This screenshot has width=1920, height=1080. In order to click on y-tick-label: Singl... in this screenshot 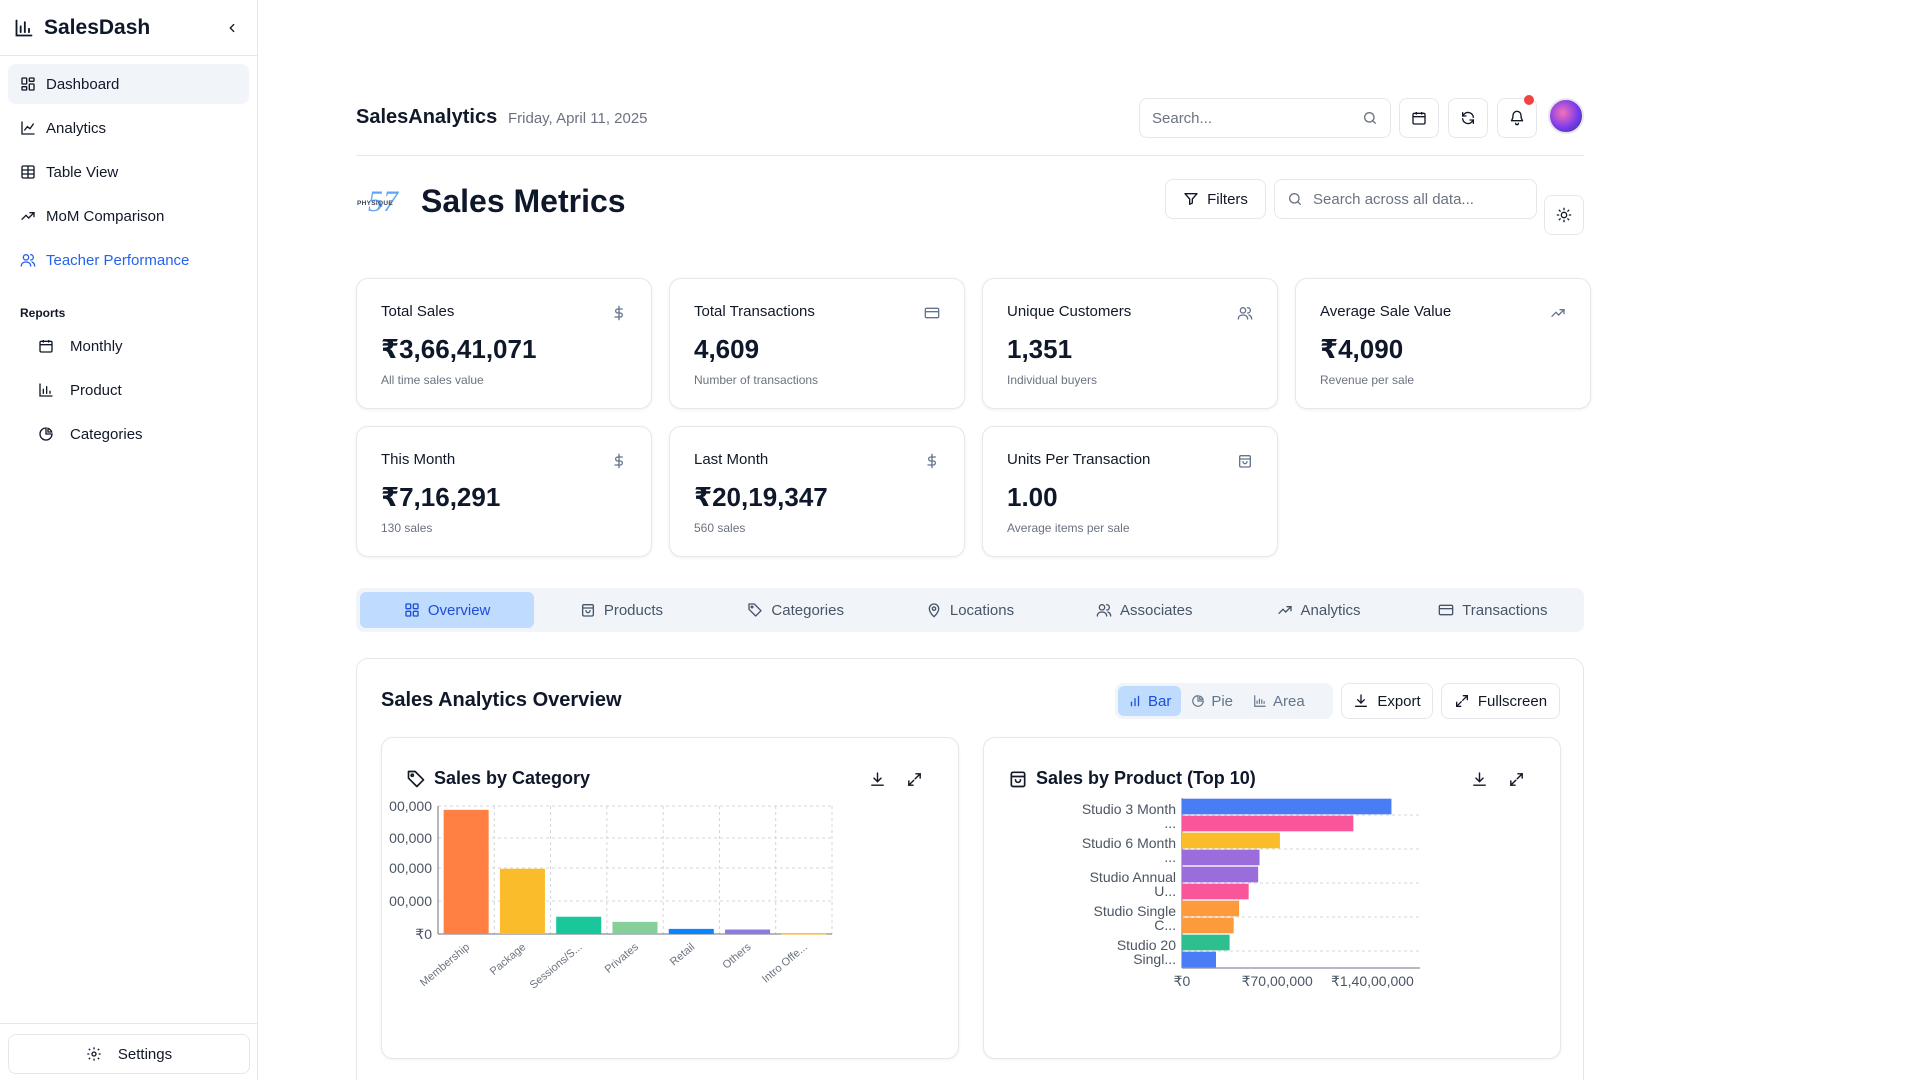, I will do `click(1154, 959)`.